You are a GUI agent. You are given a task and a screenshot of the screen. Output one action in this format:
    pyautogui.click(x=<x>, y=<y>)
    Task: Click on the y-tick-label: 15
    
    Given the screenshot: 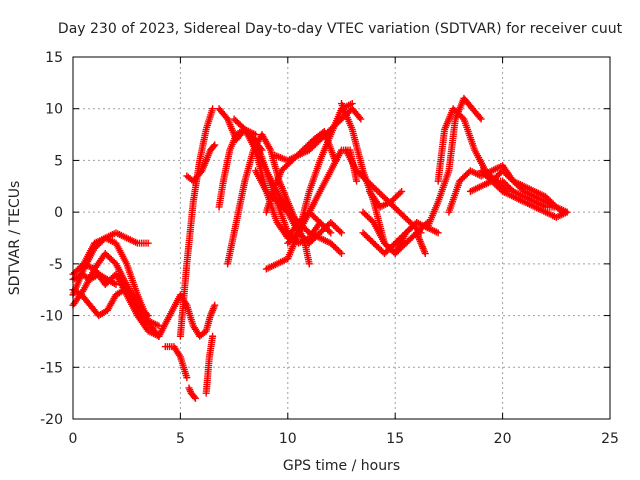 What is the action you would take?
    pyautogui.click(x=54, y=58)
    